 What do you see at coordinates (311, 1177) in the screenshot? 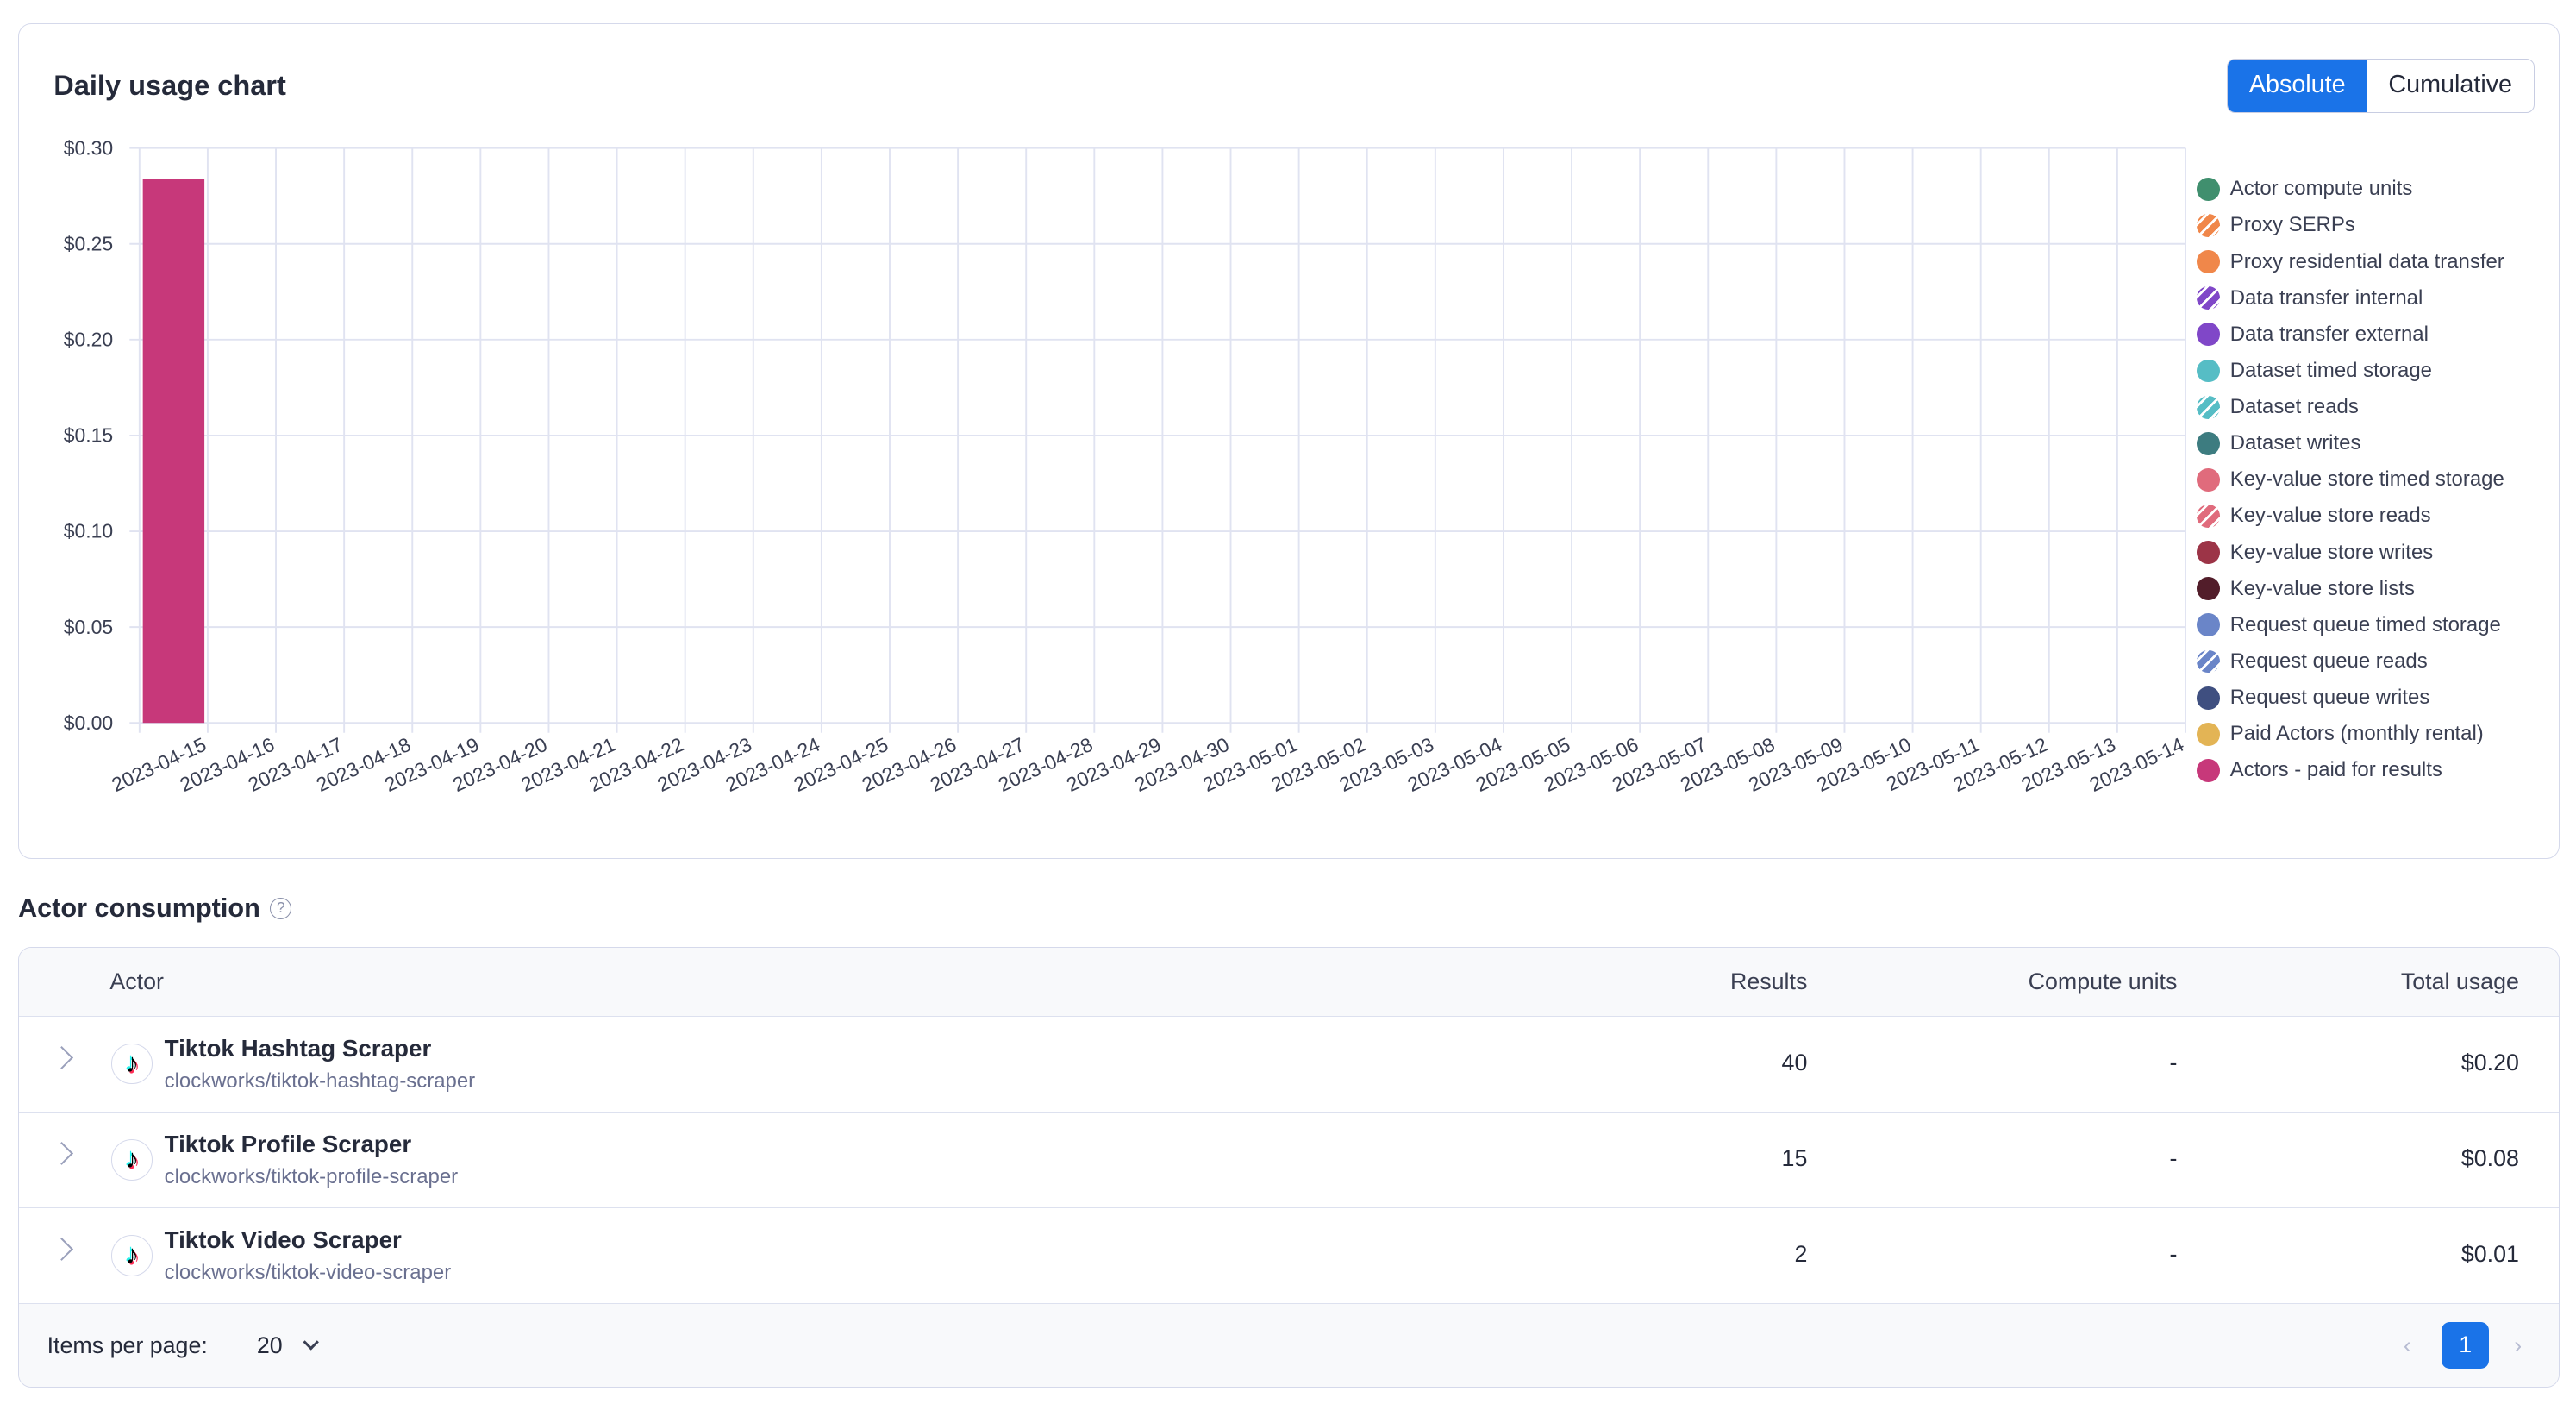
I see `actor-slug: clockworks/tiktok-profile-scraper` at bounding box center [311, 1177].